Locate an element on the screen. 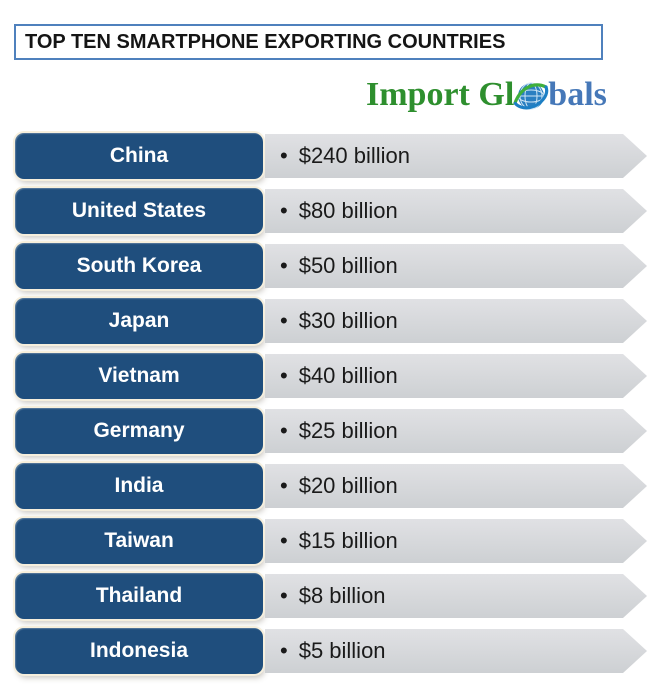 The image size is (650, 700). country-box: South Korea is located at coordinates (139, 266).